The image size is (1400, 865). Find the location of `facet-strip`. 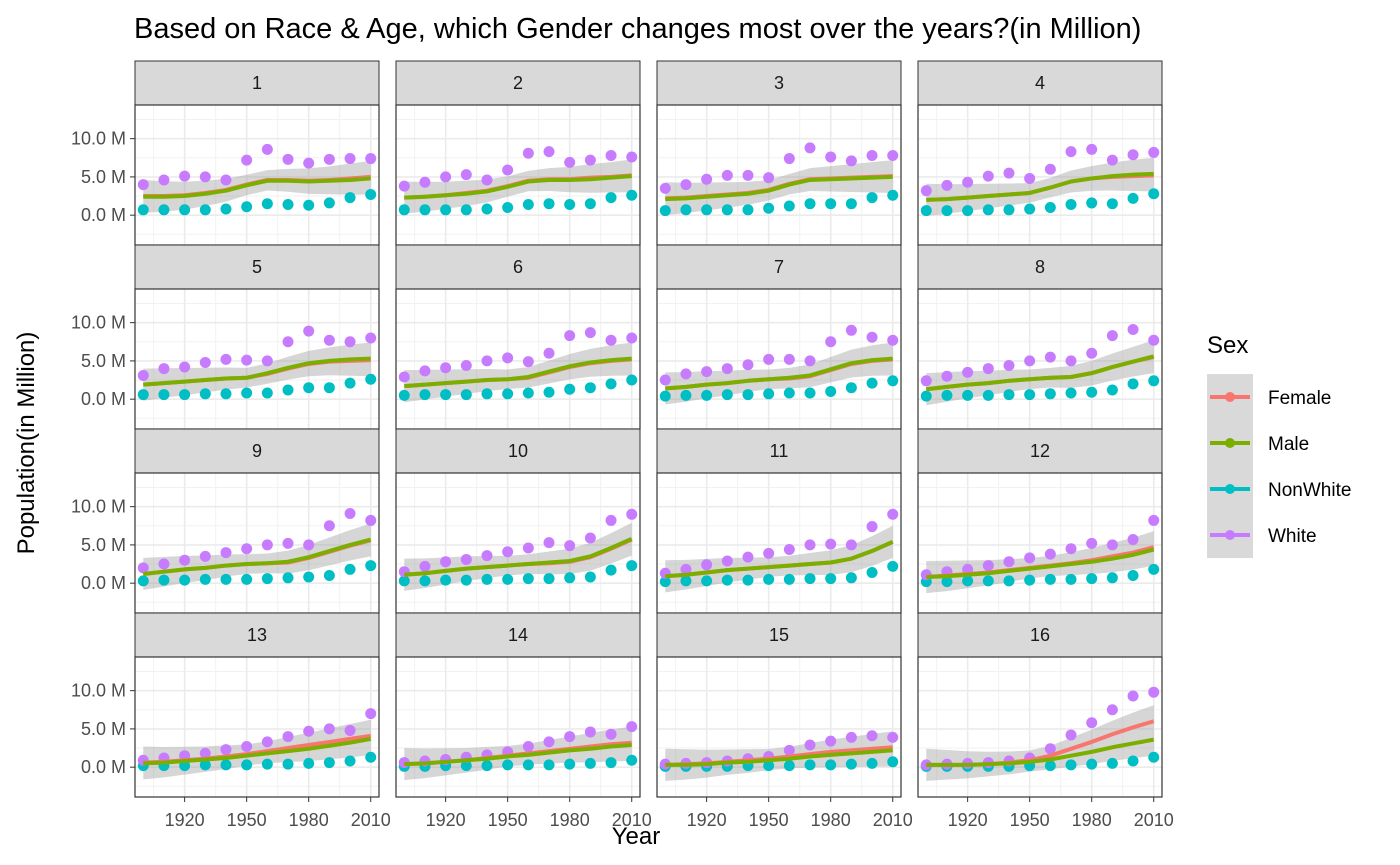

facet-strip is located at coordinates (257, 451).